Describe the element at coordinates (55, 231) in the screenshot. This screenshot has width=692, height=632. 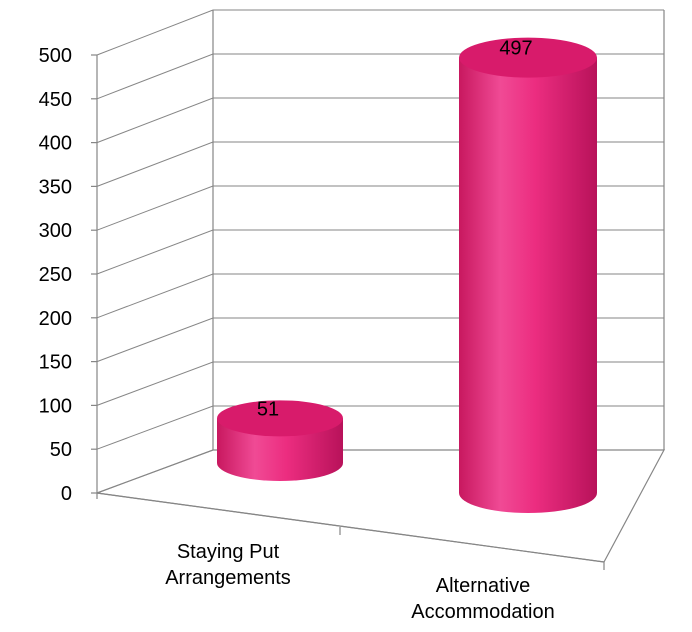
I see `y-tick-label: 300` at that location.